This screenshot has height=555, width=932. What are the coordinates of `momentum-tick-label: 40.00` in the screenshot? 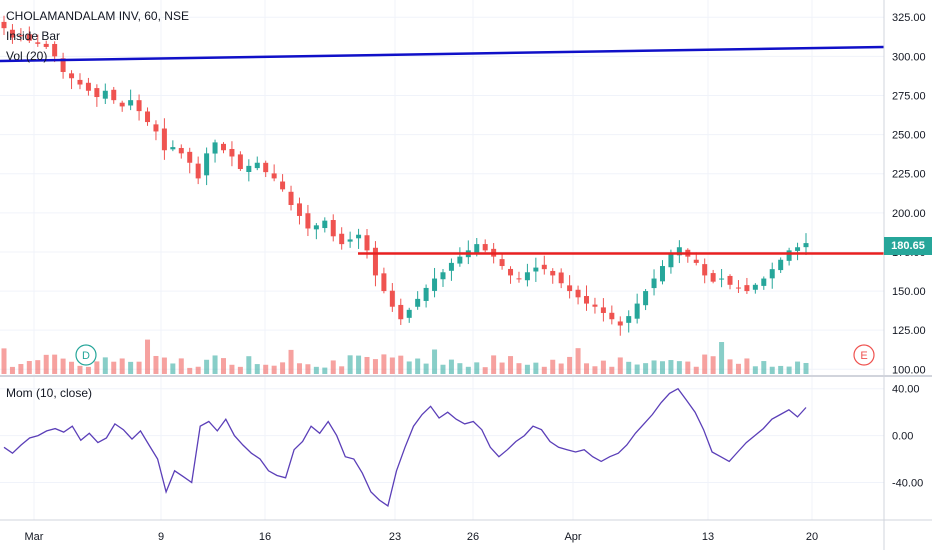 It's located at (906, 390).